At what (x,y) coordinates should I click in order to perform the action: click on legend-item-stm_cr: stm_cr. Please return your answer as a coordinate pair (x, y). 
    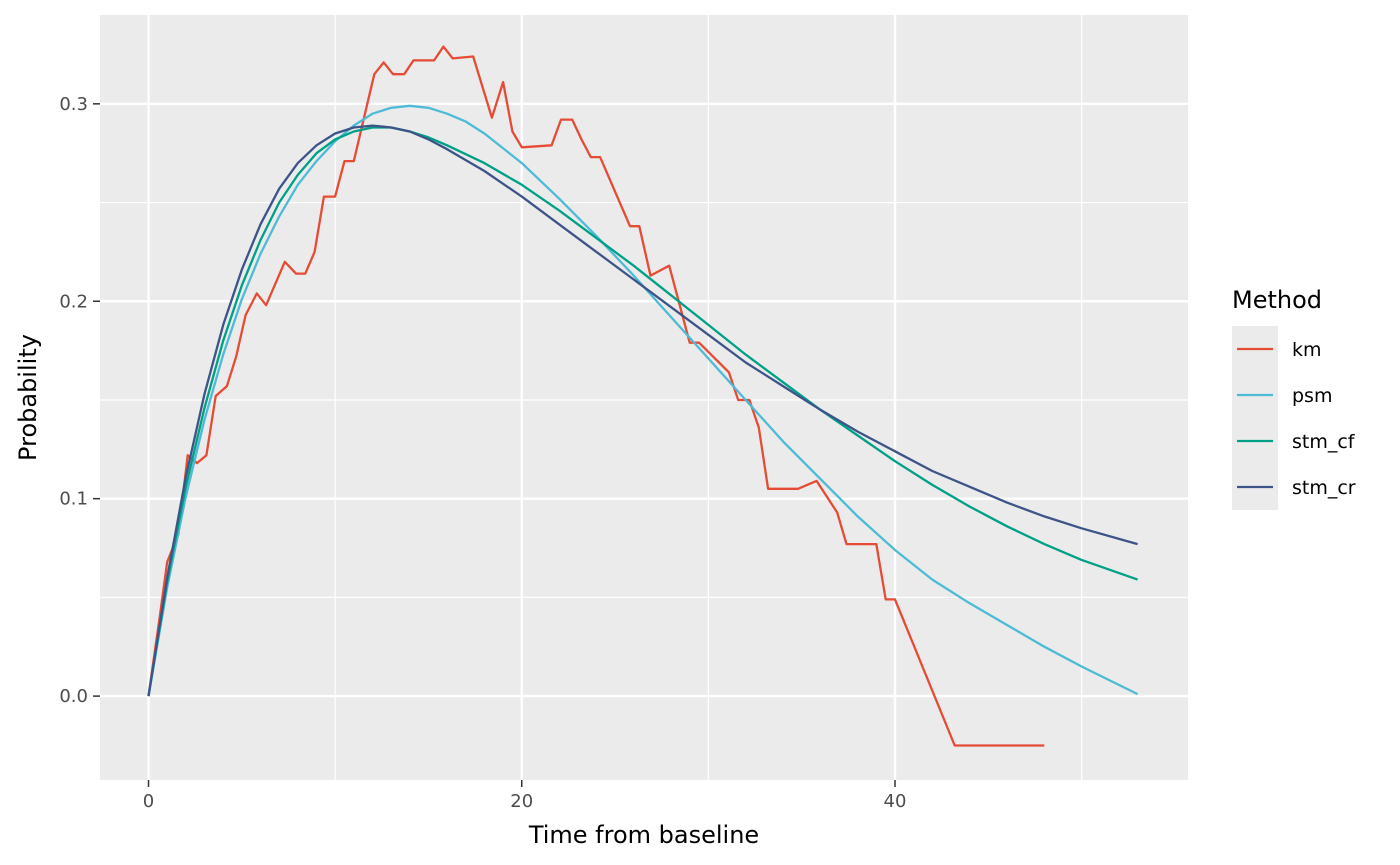
    Looking at the image, I should click on (1296, 488).